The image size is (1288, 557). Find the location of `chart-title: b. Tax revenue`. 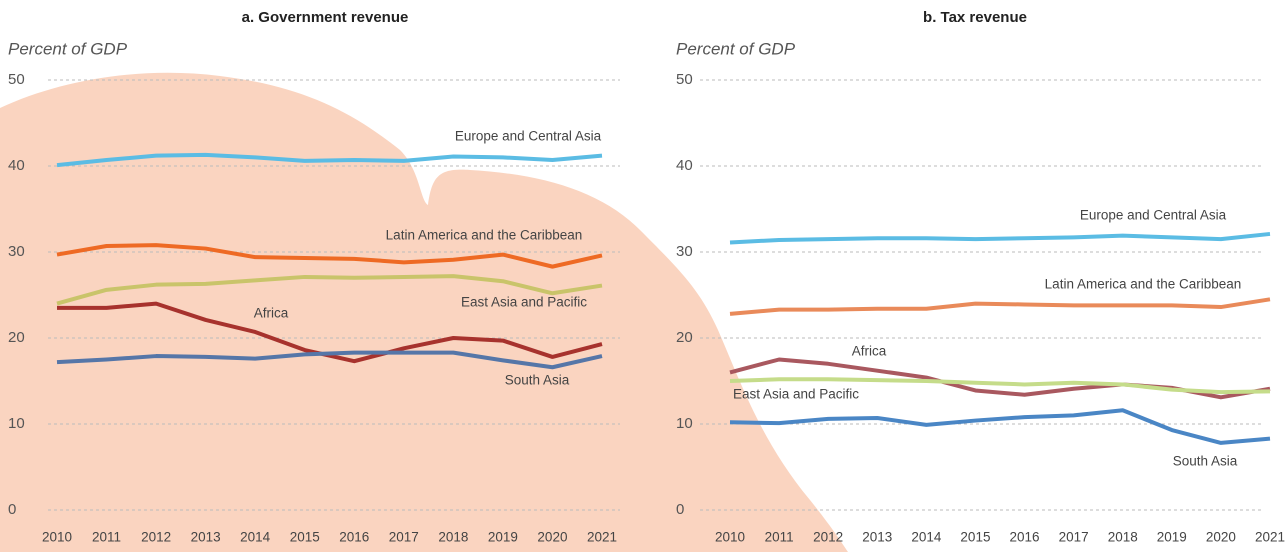

chart-title: b. Tax revenue is located at coordinates (975, 17).